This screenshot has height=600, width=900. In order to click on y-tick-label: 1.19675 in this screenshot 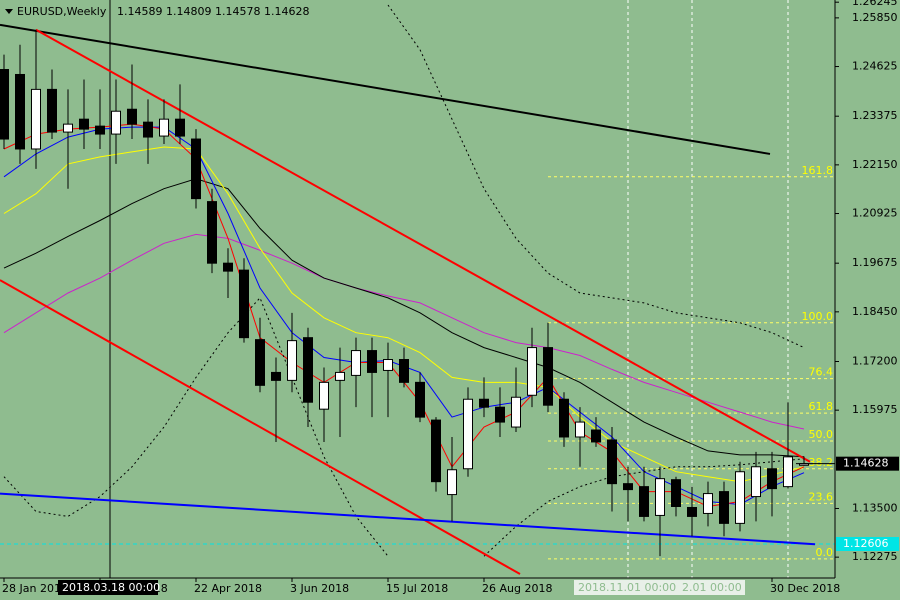, I will do `click(875, 262)`.